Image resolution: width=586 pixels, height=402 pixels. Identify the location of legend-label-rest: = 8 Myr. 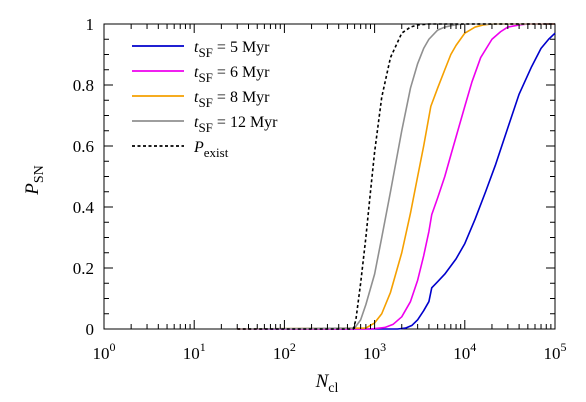
(241, 97).